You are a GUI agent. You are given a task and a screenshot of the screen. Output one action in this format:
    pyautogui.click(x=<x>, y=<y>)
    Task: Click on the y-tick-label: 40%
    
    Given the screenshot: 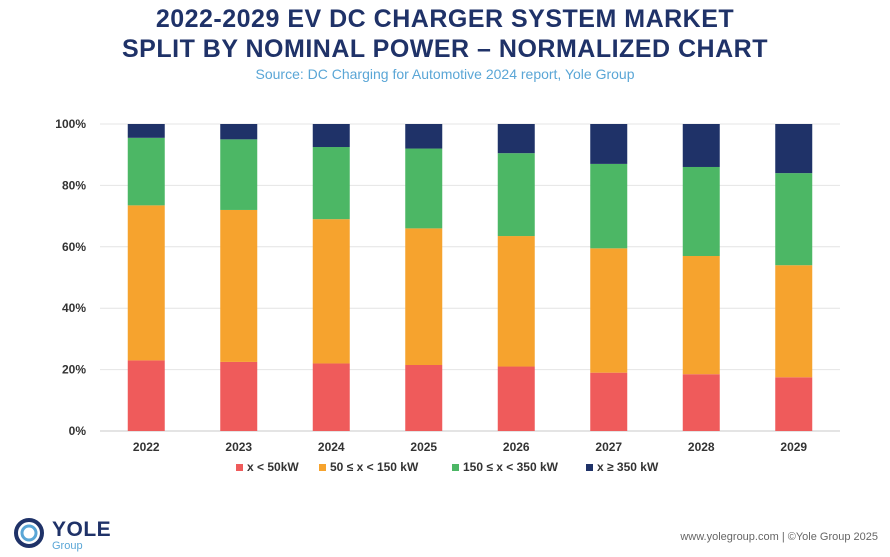 What is the action you would take?
    pyautogui.click(x=74, y=308)
    